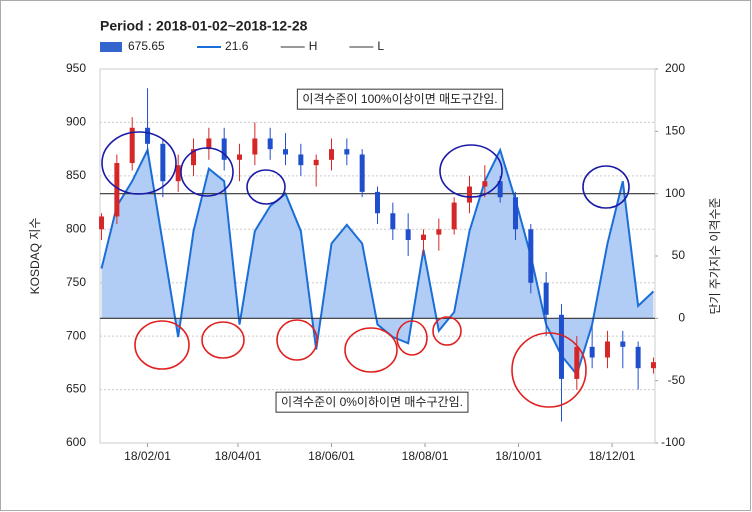 Image resolution: width=752 pixels, height=512 pixels. What do you see at coordinates (679, 255) in the screenshot?
I see `y2-tick-label: 50` at bounding box center [679, 255].